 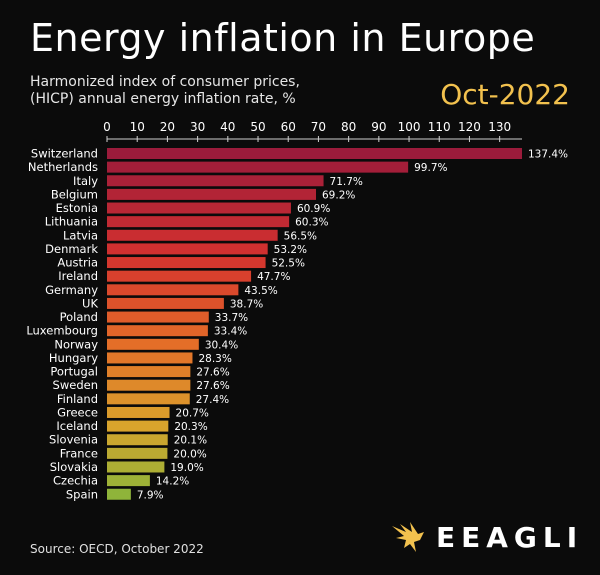 I want to click on value-label: 56.5%, so click(x=300, y=236).